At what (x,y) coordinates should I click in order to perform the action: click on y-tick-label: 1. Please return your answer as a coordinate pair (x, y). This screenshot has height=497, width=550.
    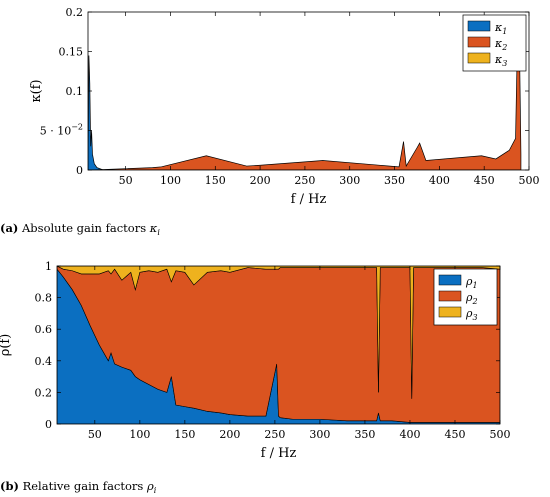
    Looking at the image, I should click on (48, 266).